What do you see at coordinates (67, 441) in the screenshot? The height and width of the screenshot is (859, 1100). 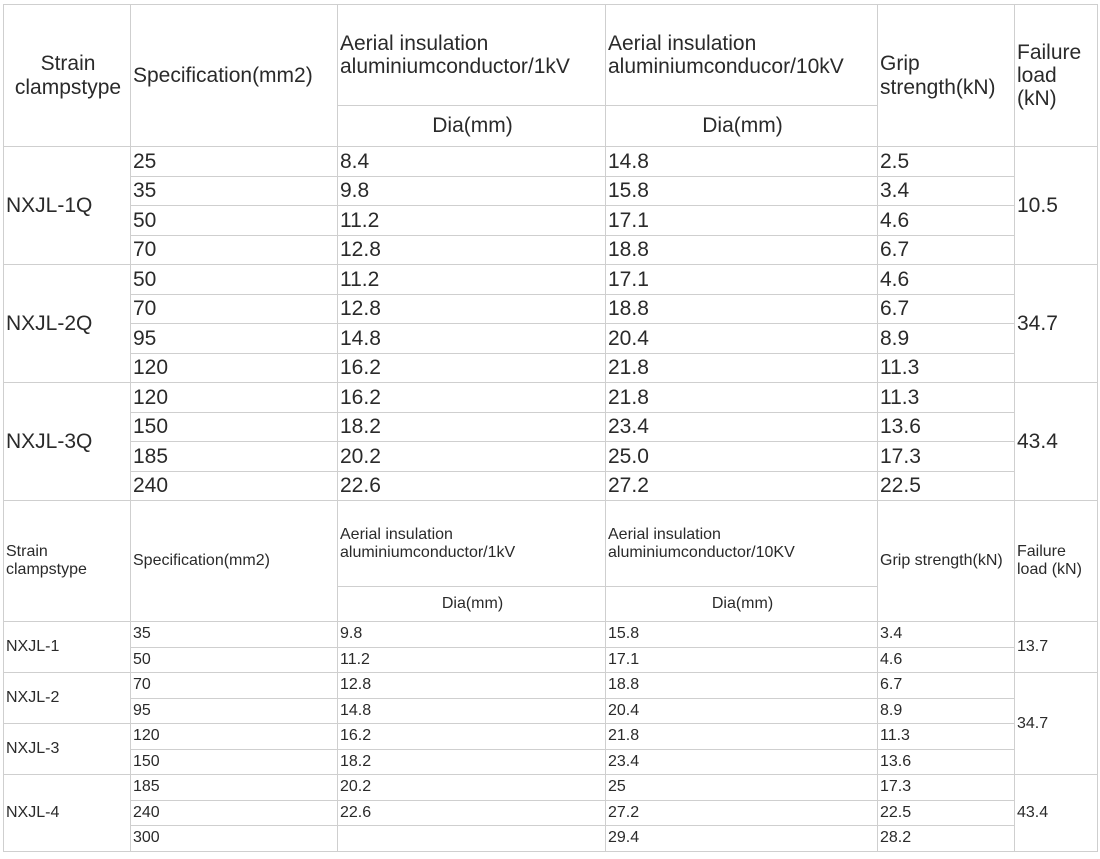 I see `clamp-type-cell: NXJL-3Q` at bounding box center [67, 441].